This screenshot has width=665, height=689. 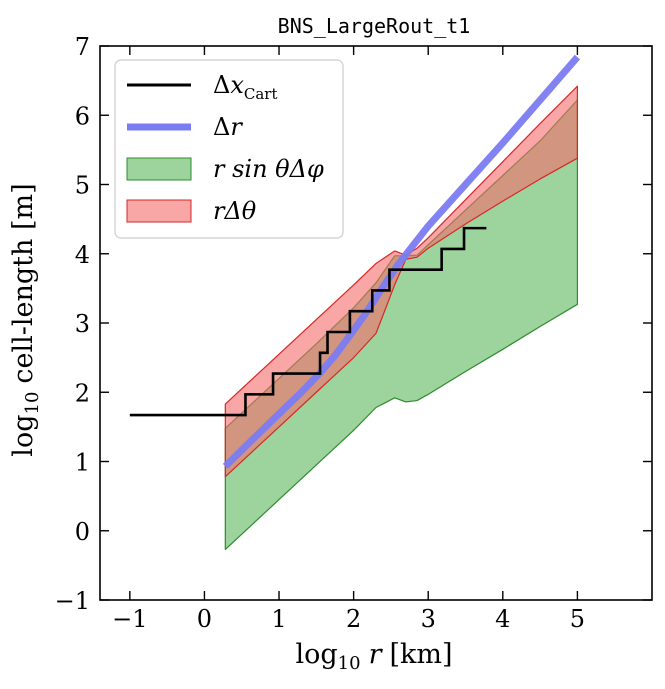 I want to click on x-tick-label: −1, so click(x=129, y=619).